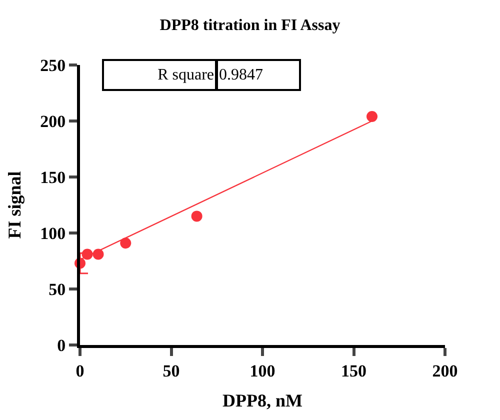 This screenshot has height=420, width=500. What do you see at coordinates (61, 345) in the screenshot?
I see `y-tick-label: 0` at bounding box center [61, 345].